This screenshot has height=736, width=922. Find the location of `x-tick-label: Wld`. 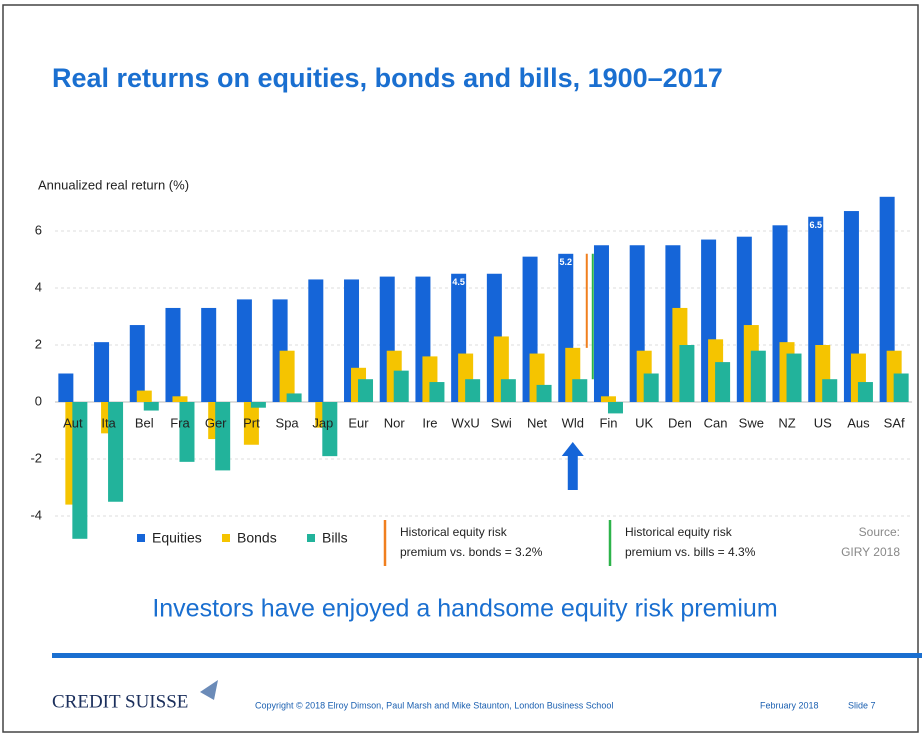

x-tick-label: Wld is located at coordinates (573, 422).